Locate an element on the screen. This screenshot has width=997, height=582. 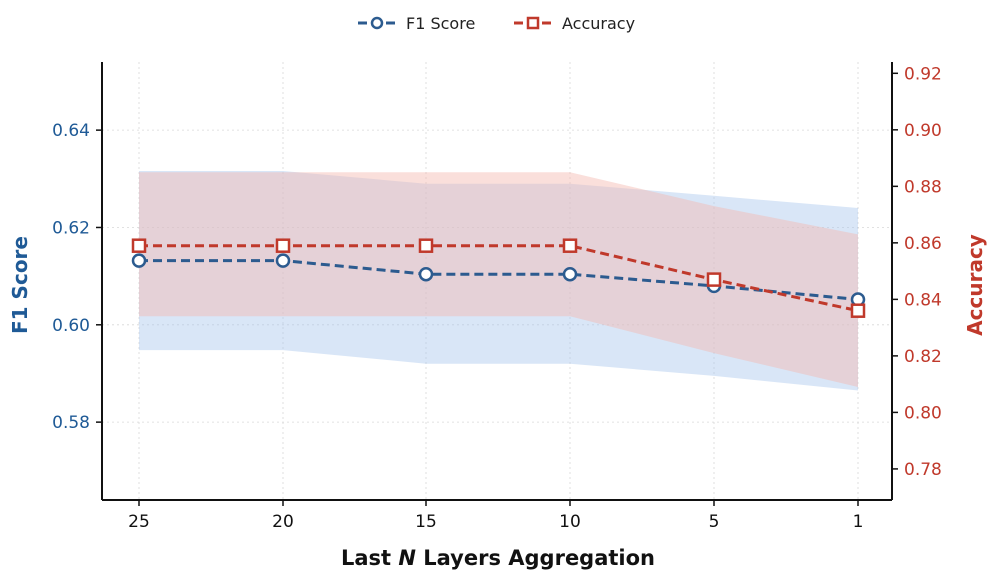
x-tick-label-2: 15 is located at coordinates (426, 522).